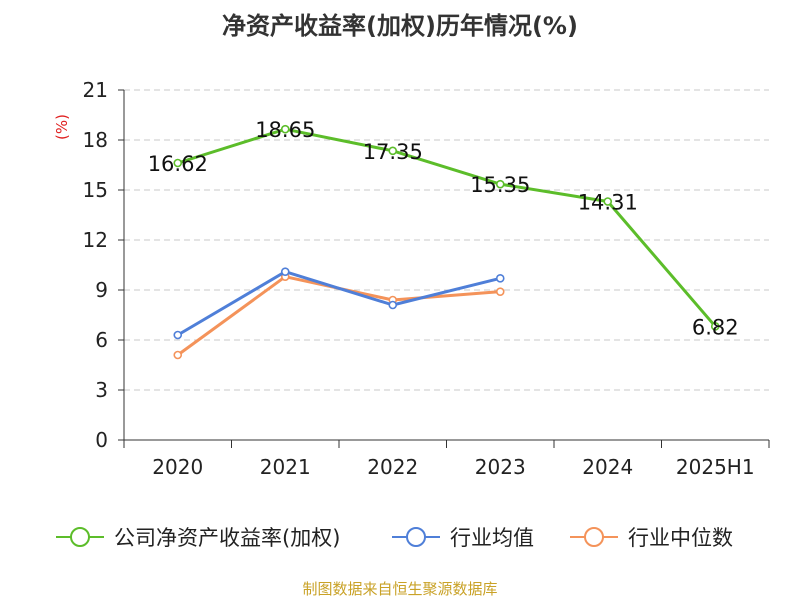 This screenshot has height=600, width=800. What do you see at coordinates (500, 467) in the screenshot?
I see `x-tick-label: 2023` at bounding box center [500, 467].